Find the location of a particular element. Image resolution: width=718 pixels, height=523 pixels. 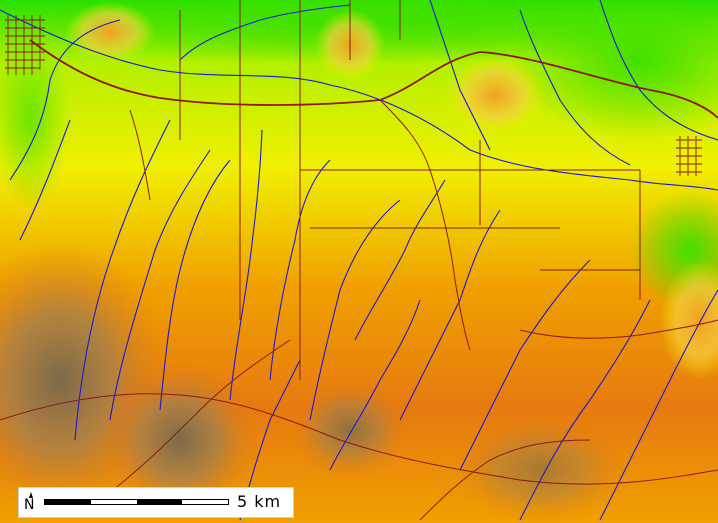

scale-distance-label: 5 km is located at coordinates (259, 501).